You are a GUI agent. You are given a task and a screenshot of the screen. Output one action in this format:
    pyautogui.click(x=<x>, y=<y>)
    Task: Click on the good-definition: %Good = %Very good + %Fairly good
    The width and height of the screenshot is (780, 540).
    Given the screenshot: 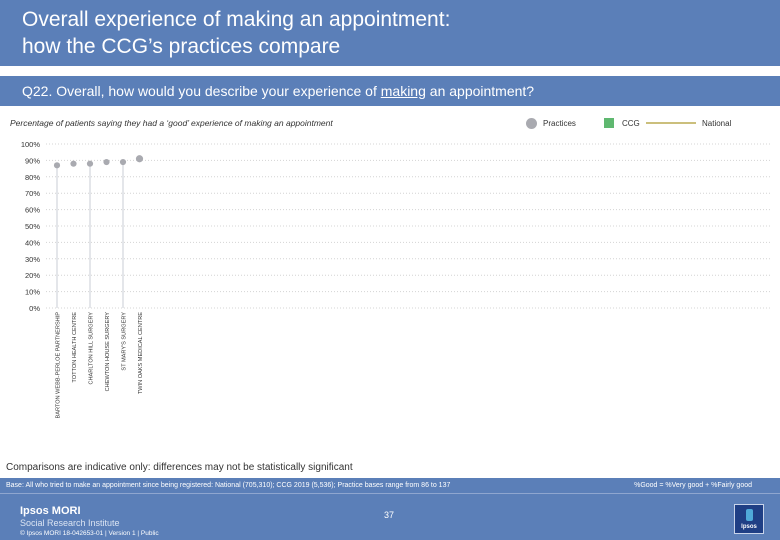 What is the action you would take?
    pyautogui.click(x=693, y=485)
    